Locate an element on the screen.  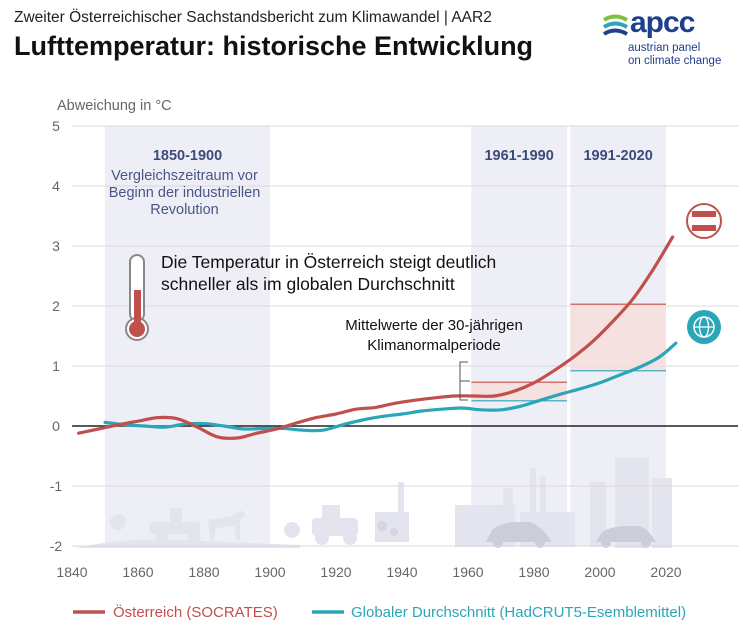
x-tick-label: 2000 is located at coordinates (599, 572).